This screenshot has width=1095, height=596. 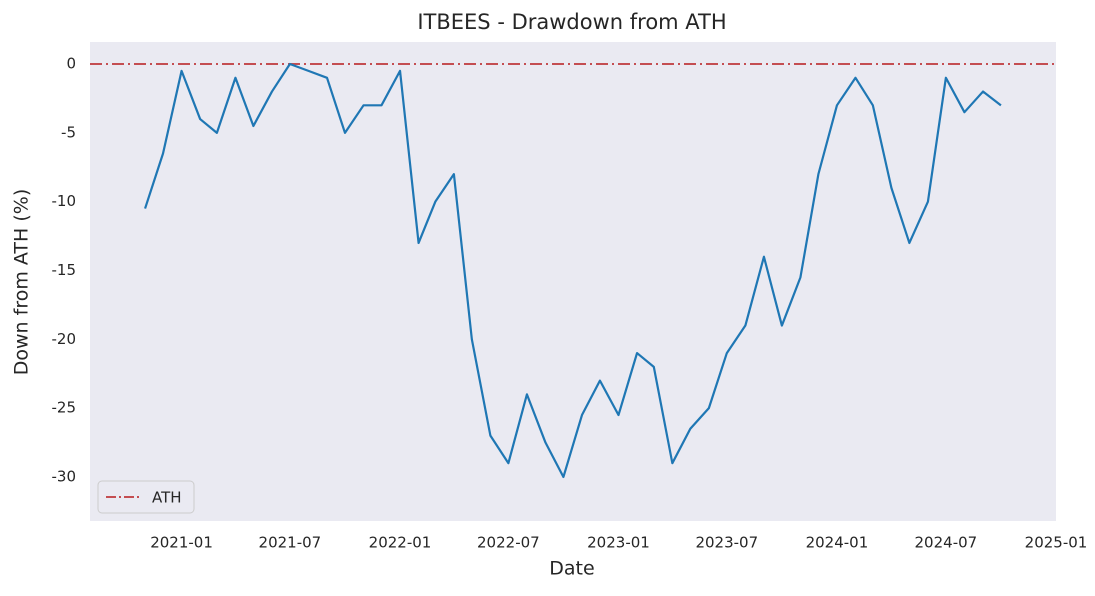 I want to click on y-axis-label: Down from ATH (%), so click(x=22, y=282).